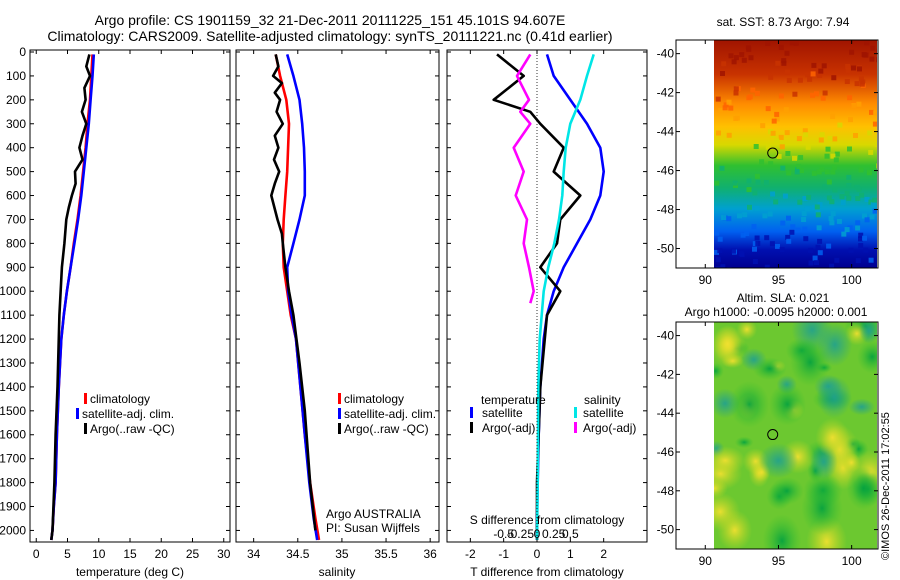 Image resolution: width=900 pixels, height=580 pixels. What do you see at coordinates (16, 148) in the screenshot?
I see `depth-tick-label: 400` at bounding box center [16, 148].